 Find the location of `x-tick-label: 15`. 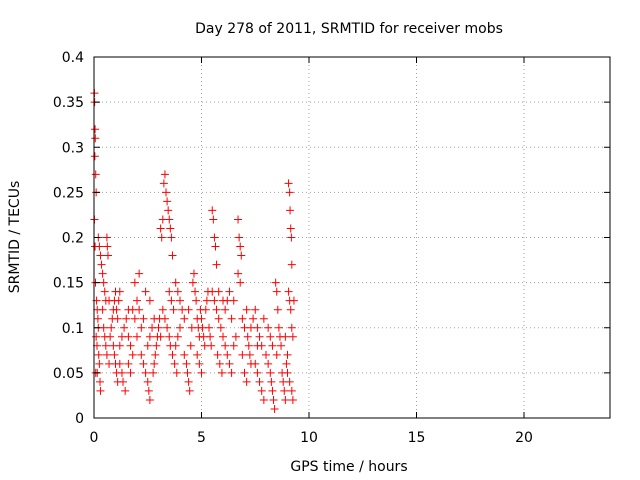

x-tick-label: 15 is located at coordinates (417, 438).